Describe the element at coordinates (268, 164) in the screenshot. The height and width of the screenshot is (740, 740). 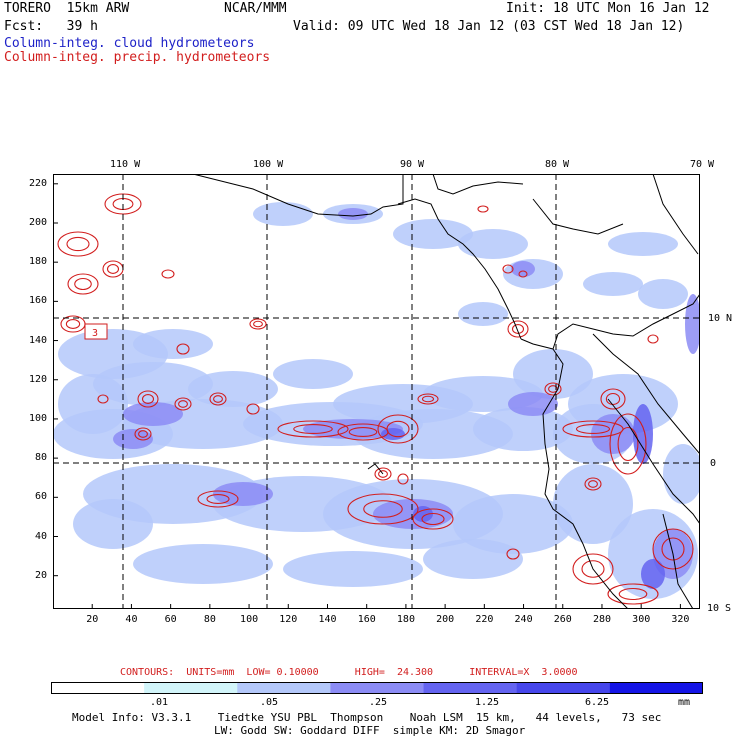
I see `lon-label-100w: 100 W` at that location.